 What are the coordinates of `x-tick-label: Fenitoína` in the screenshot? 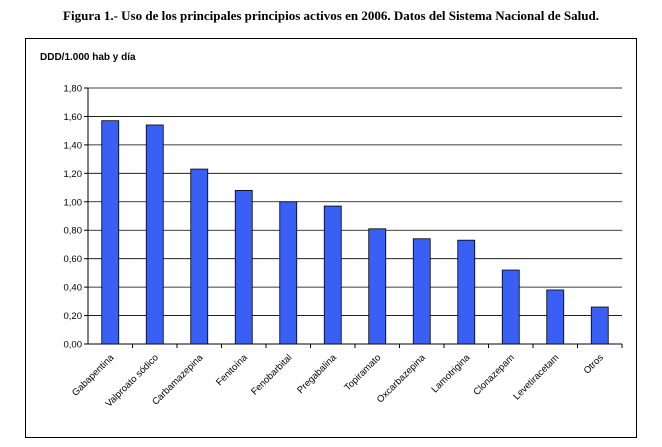 It's located at (232, 370).